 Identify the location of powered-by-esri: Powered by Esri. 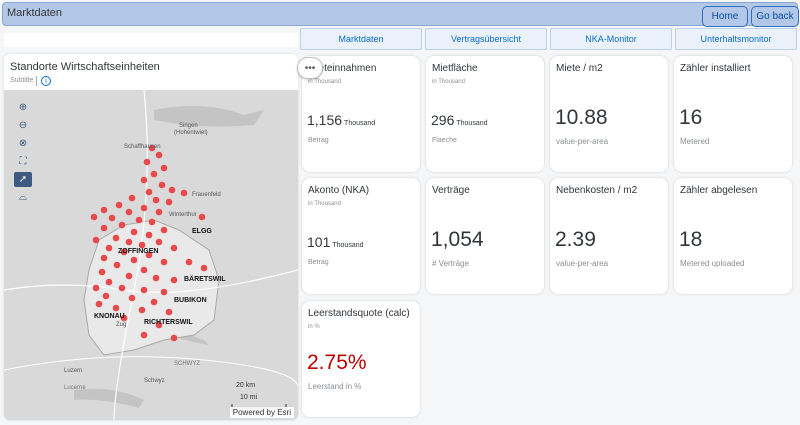
(261, 412).